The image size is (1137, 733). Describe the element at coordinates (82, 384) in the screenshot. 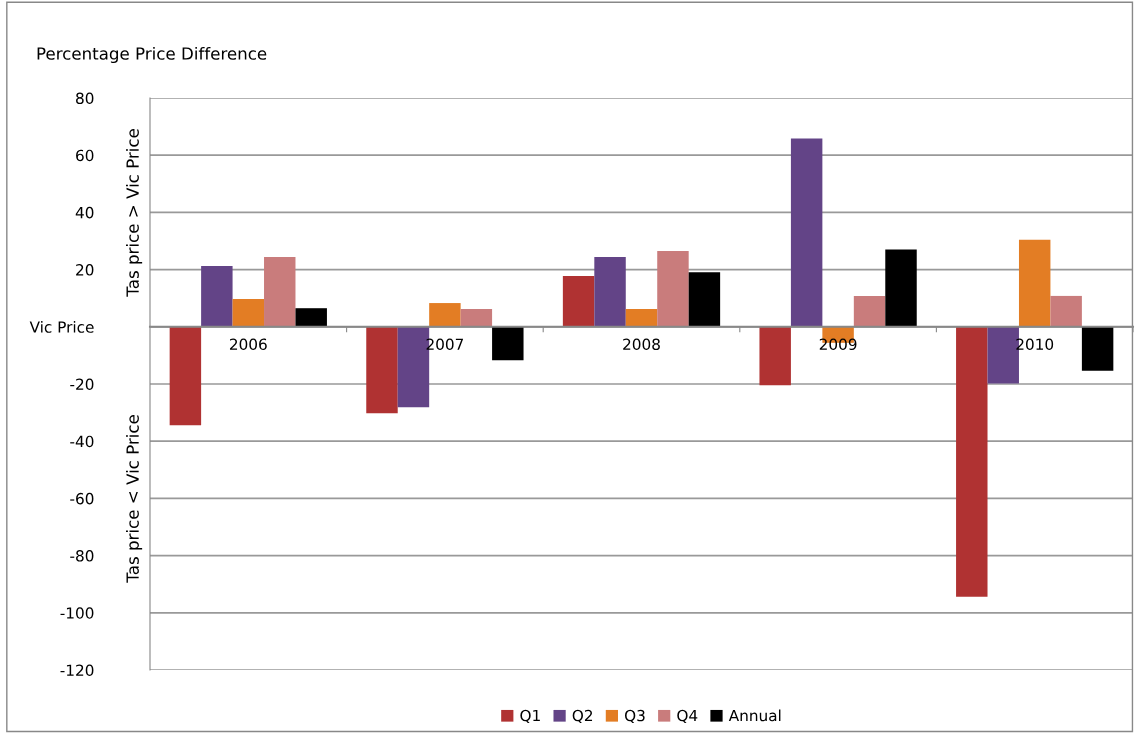

I see `y-tick-label: -20` at that location.